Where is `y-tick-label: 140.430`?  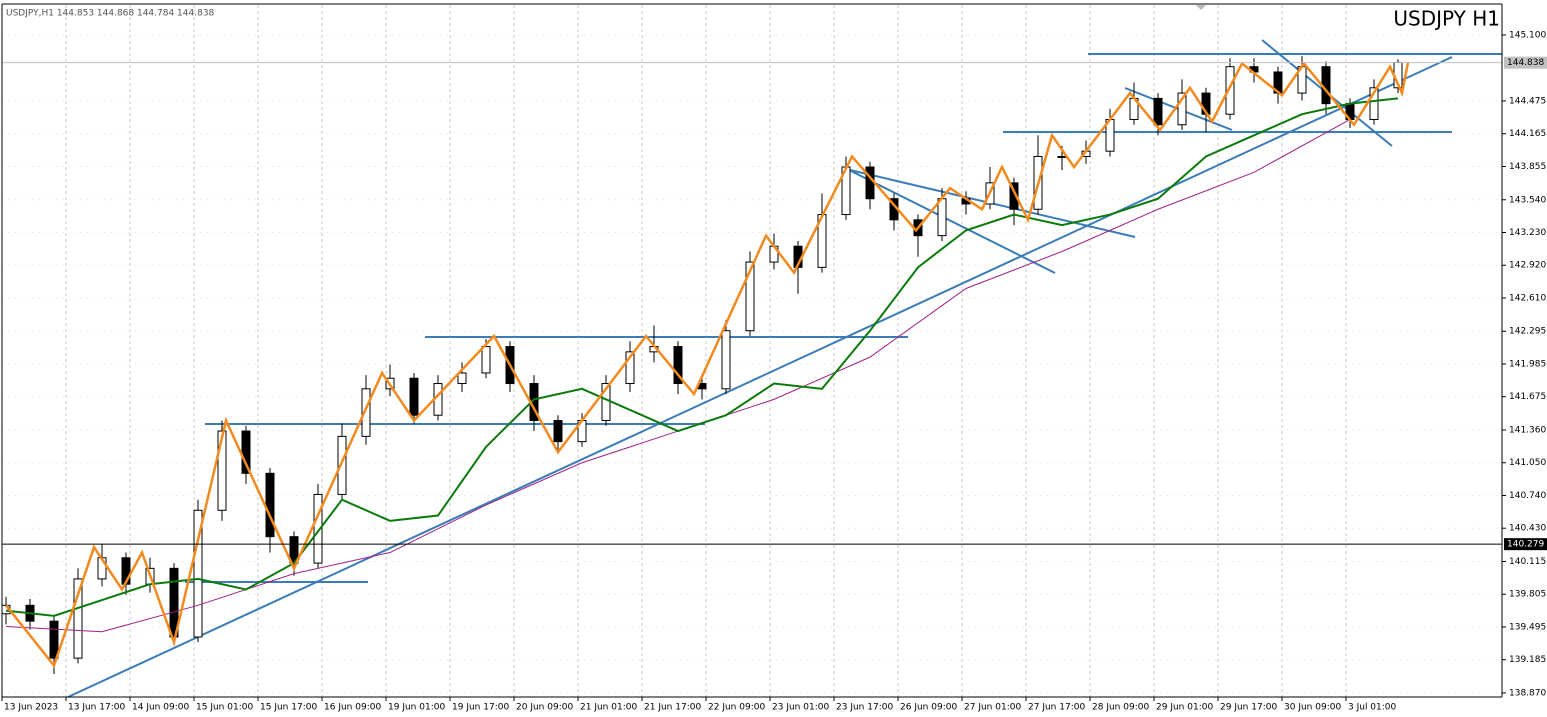 y-tick-label: 140.430 is located at coordinates (1527, 529).